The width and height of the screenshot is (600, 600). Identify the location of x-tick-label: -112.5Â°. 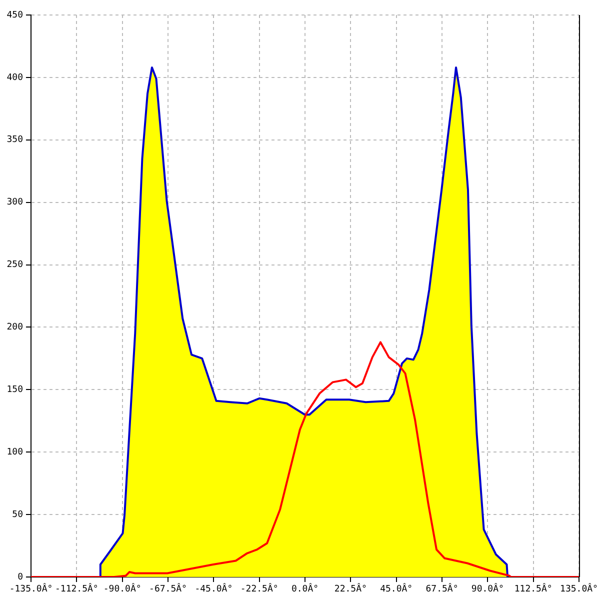
(76, 588).